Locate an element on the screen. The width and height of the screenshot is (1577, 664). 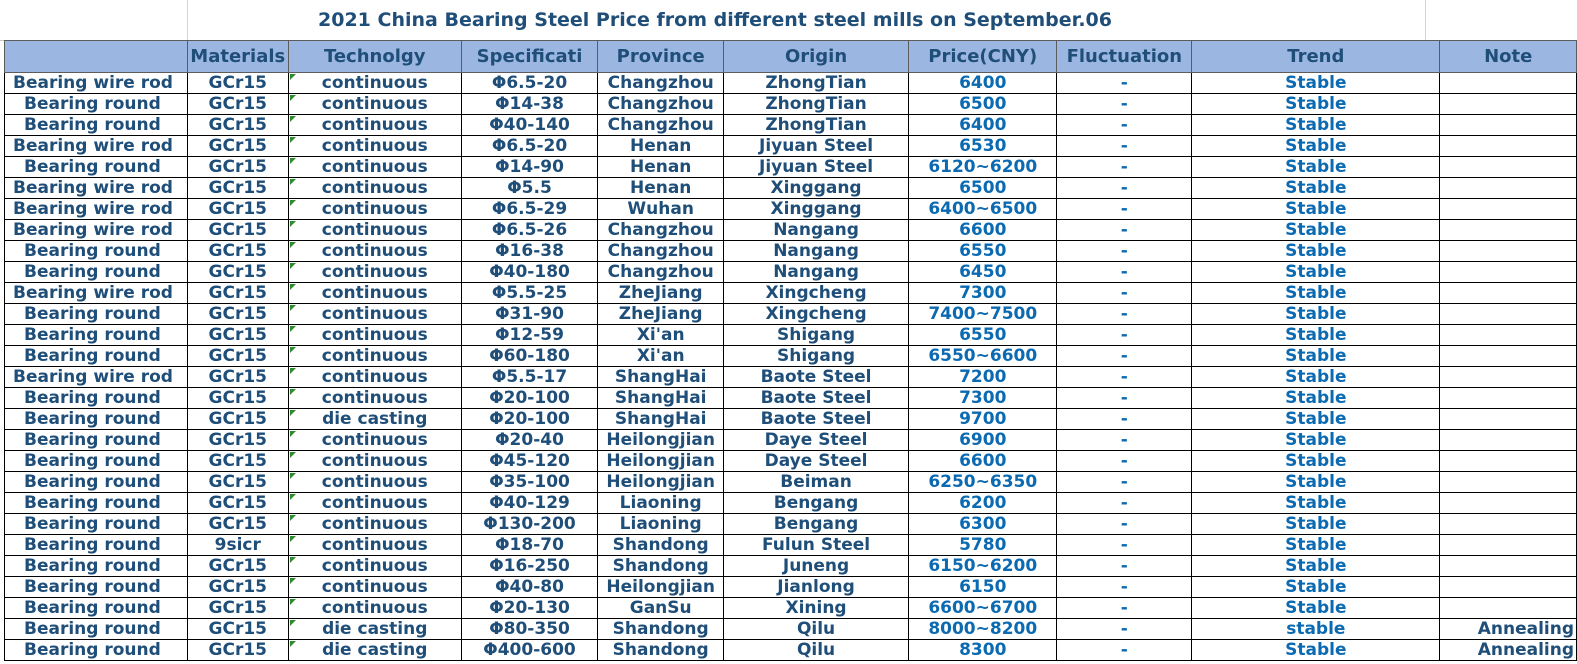
spec-cell: Φ5.5 is located at coordinates (529, 188).